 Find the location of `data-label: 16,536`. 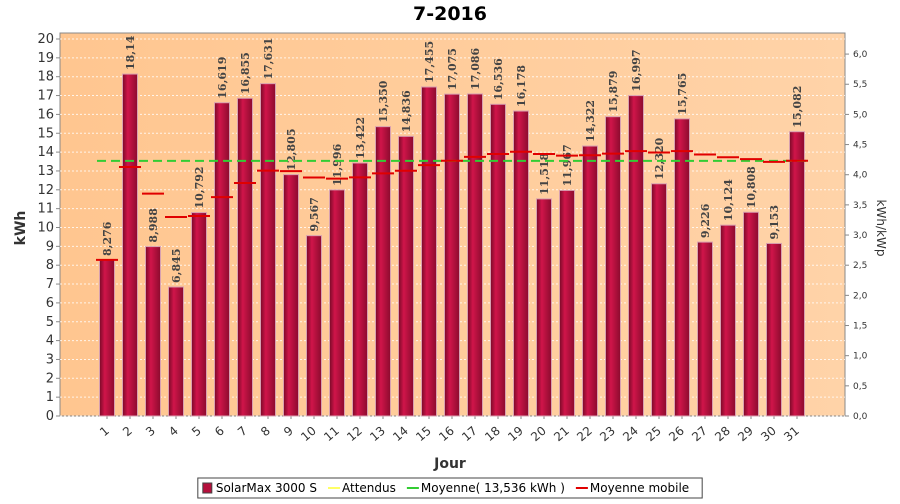

data-label: 16,536 is located at coordinates (498, 79).